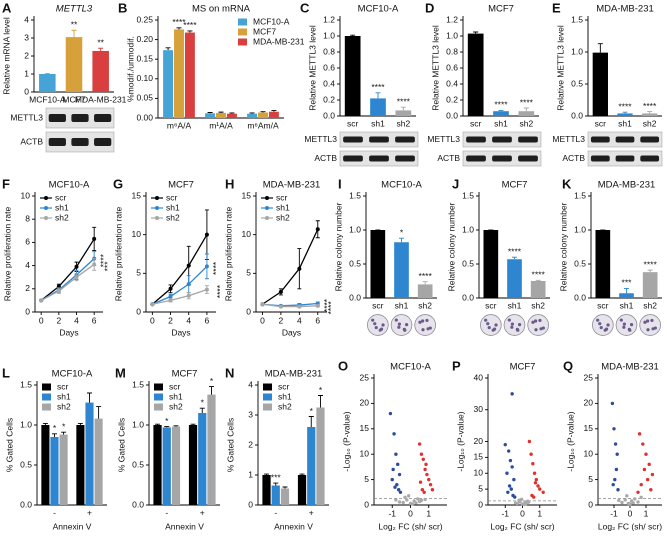  Describe the element at coordinates (69, 185) in the screenshot. I see `chart-title: MCF10-A` at that location.